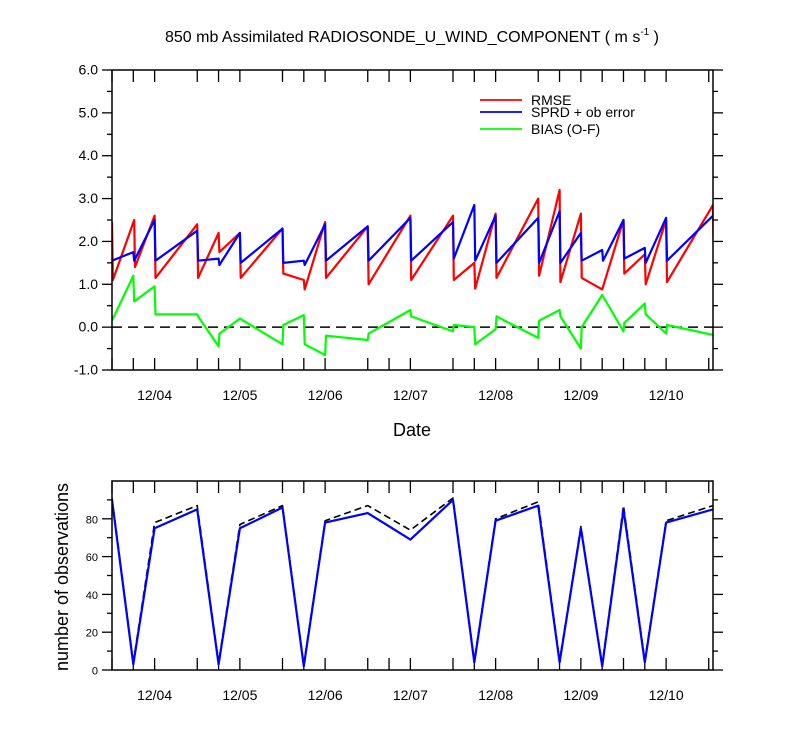 This screenshot has width=800, height=755. Describe the element at coordinates (239, 395) in the screenshot. I see `top-x-tick-label: 12/05` at that location.